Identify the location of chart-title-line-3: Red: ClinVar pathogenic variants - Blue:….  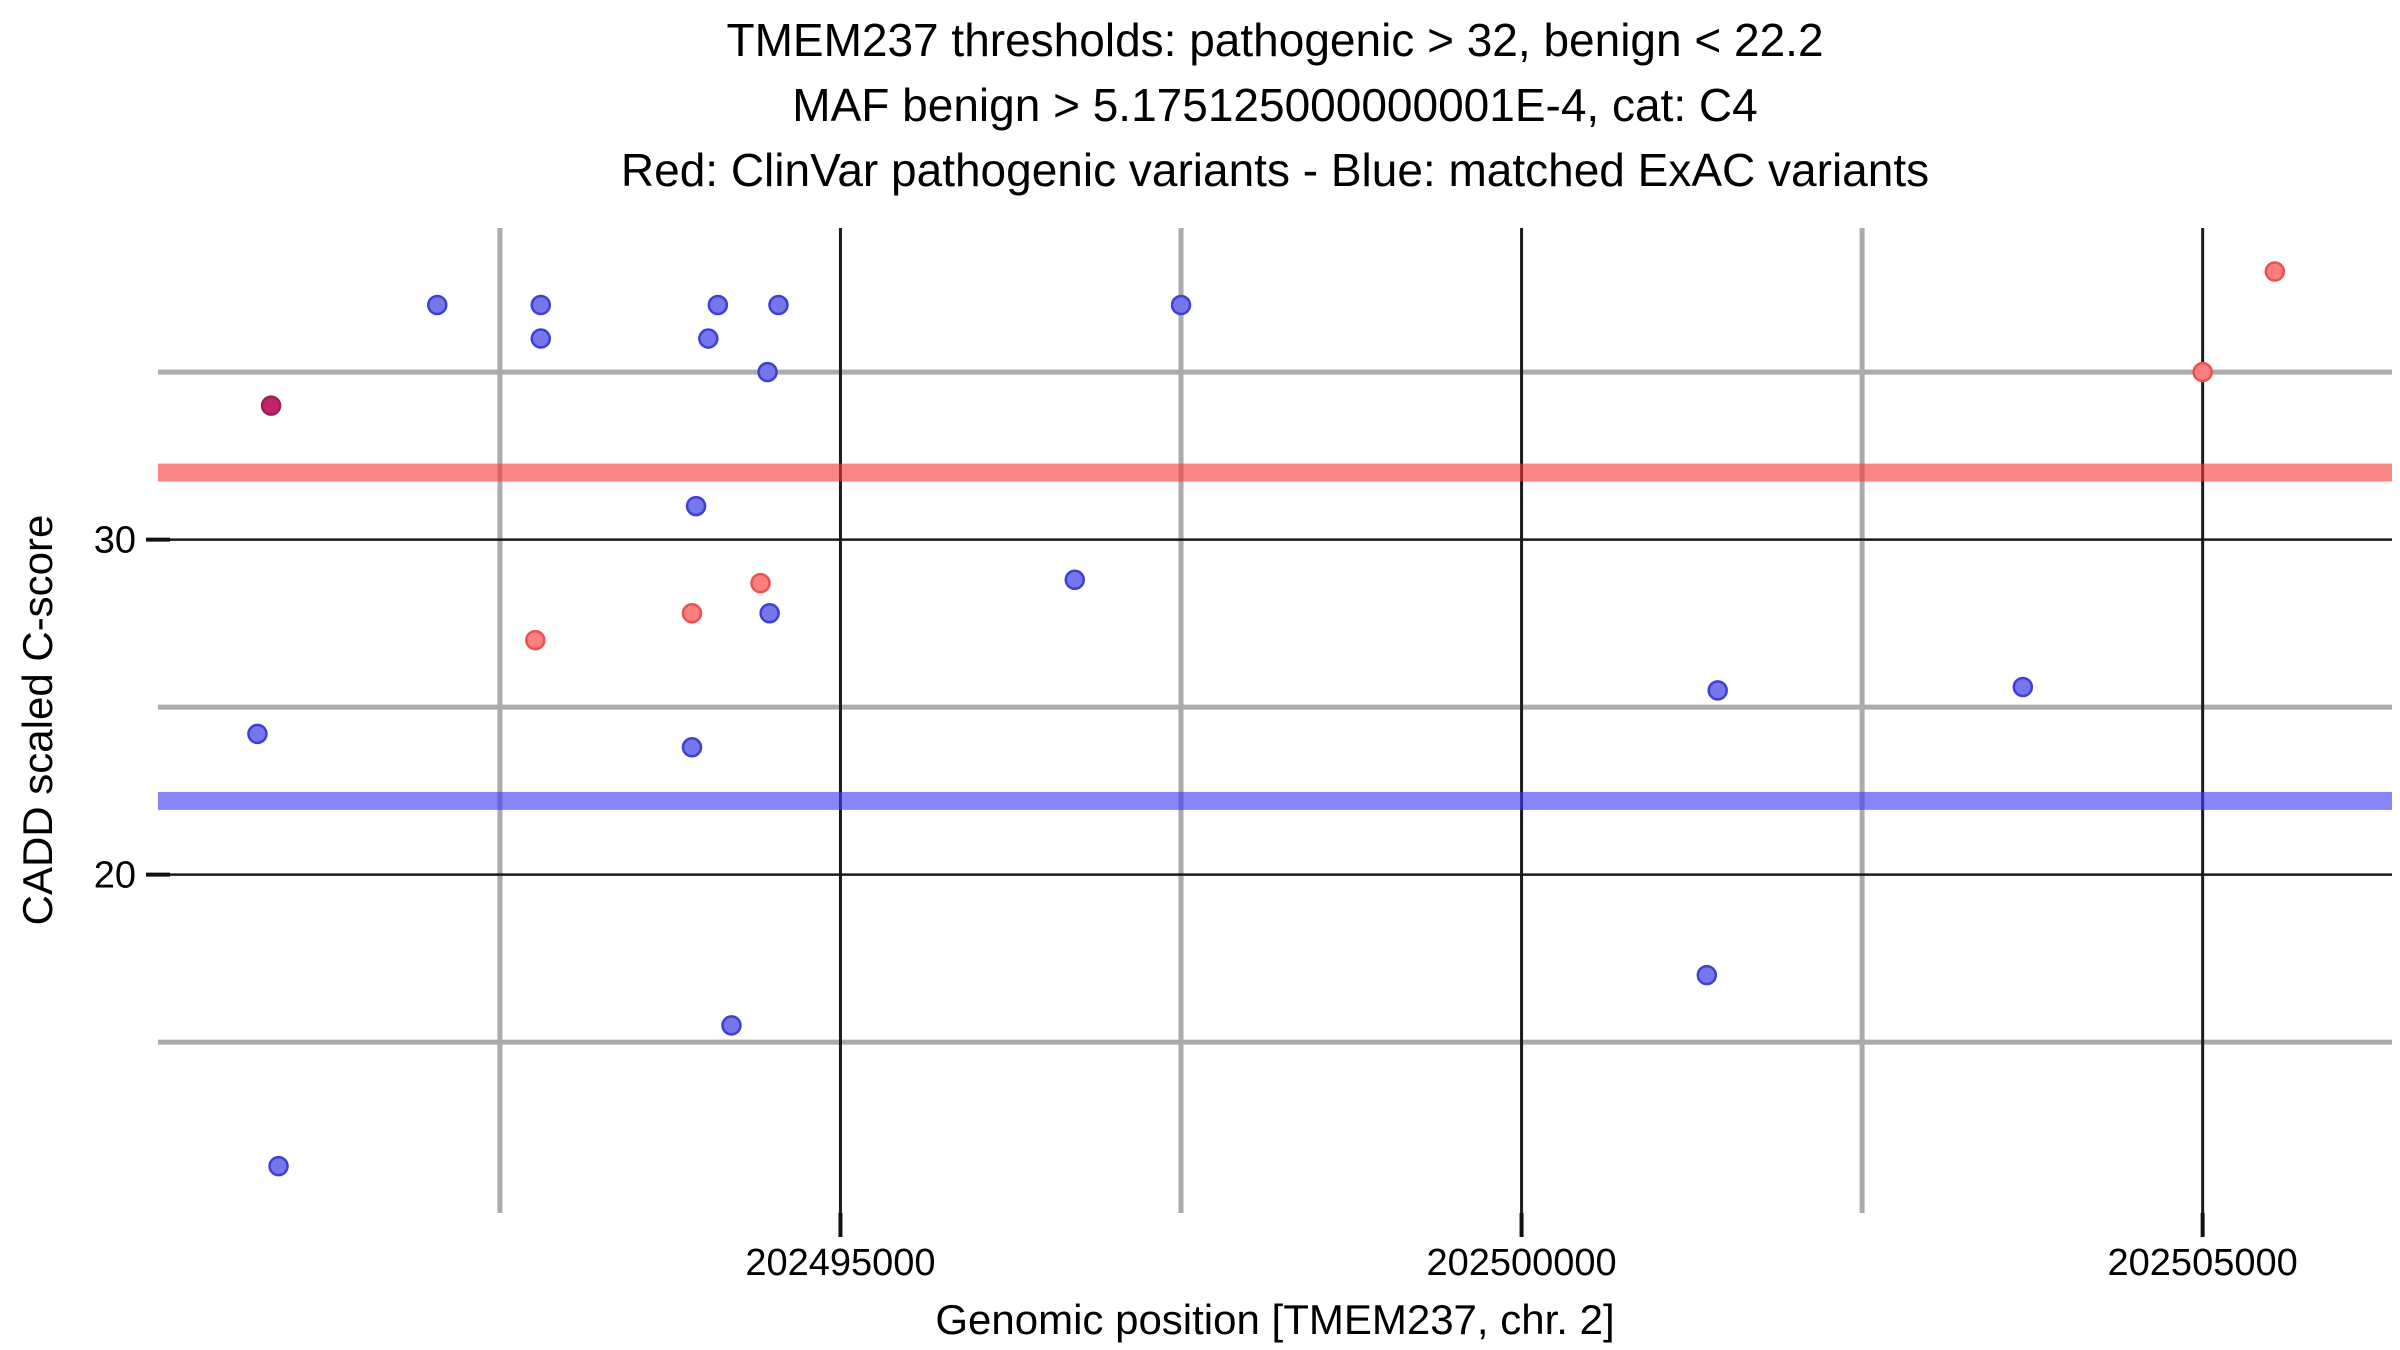
(1275, 170).